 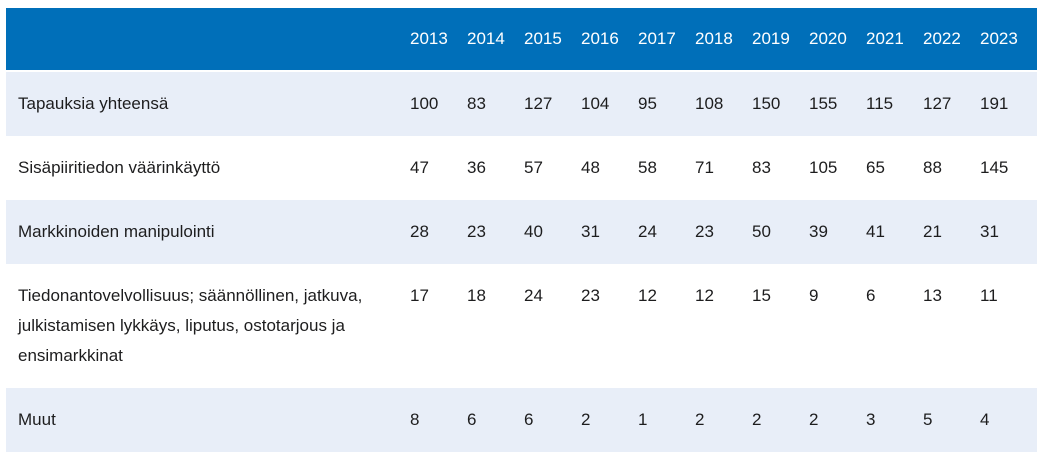 I want to click on value-cell: 5, so click(x=951, y=420).